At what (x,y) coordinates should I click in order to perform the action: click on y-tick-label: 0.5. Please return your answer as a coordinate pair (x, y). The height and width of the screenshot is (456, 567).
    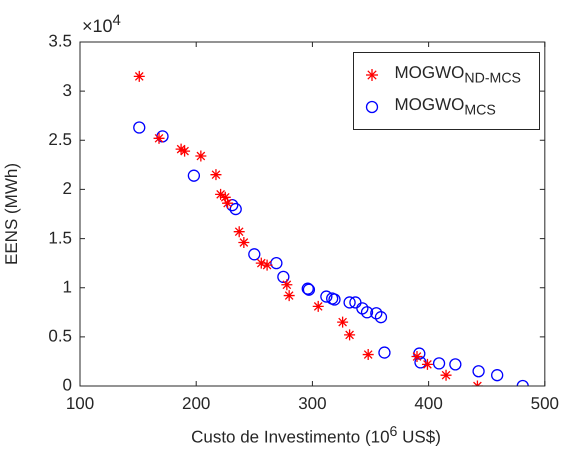
    Looking at the image, I should click on (60, 336).